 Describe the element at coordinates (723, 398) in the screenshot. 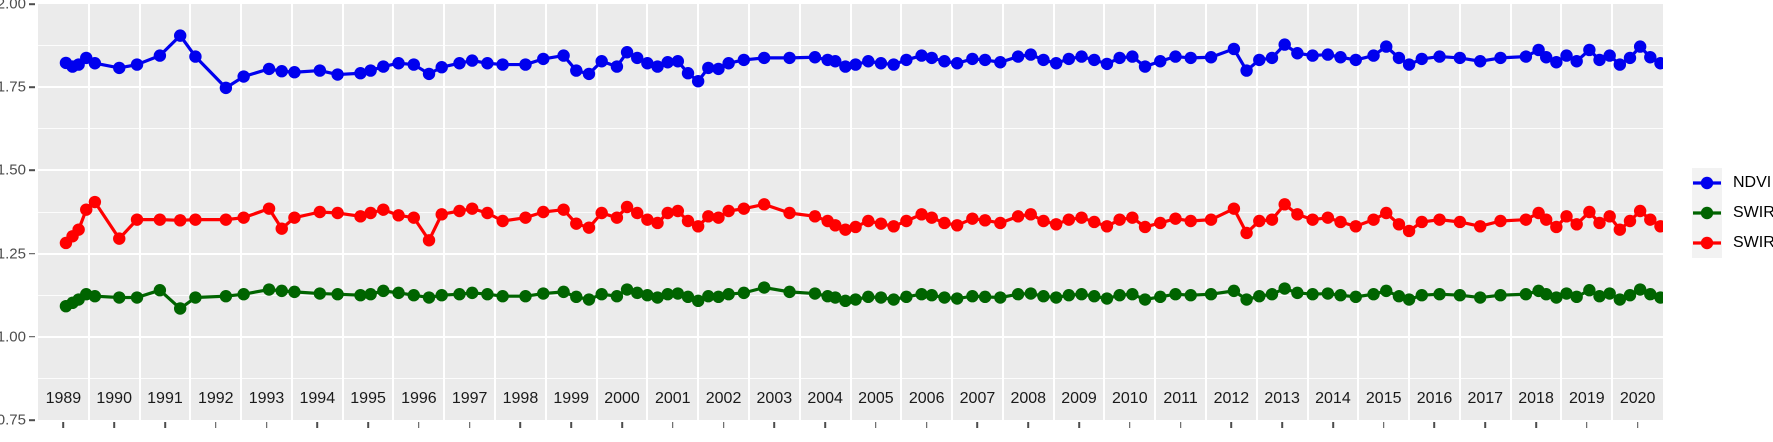

I see `x-axis-tick-label: 2002` at that location.